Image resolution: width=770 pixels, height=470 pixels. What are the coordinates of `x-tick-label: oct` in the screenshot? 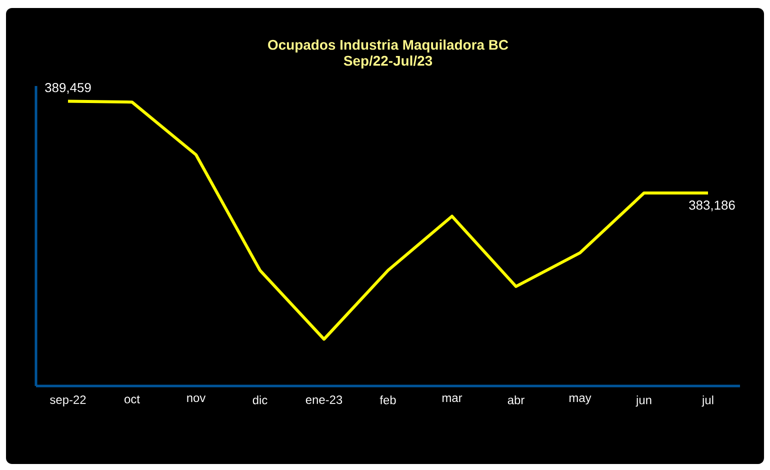 It's located at (132, 400).